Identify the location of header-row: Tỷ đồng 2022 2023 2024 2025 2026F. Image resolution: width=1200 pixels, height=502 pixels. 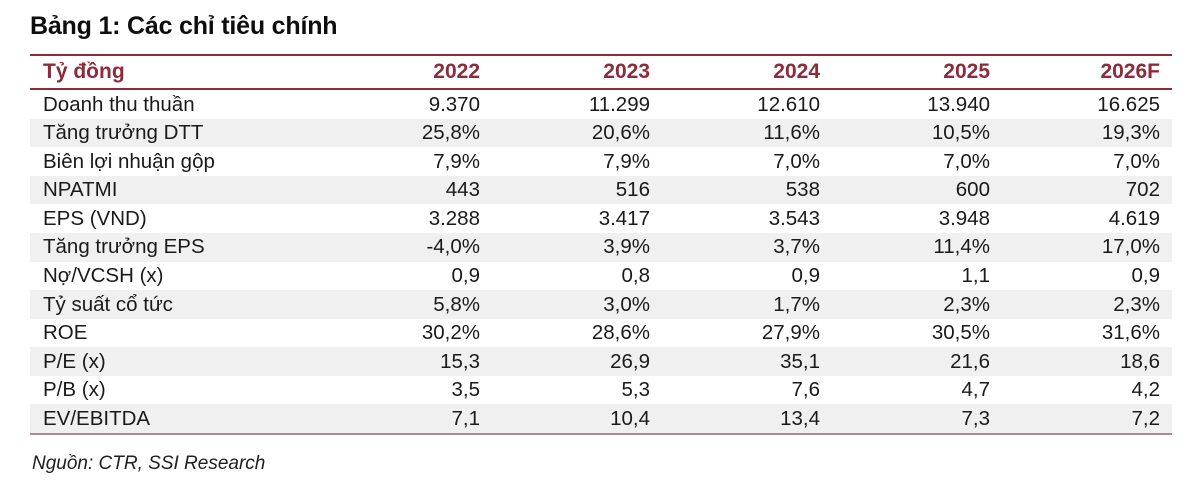
(601, 73).